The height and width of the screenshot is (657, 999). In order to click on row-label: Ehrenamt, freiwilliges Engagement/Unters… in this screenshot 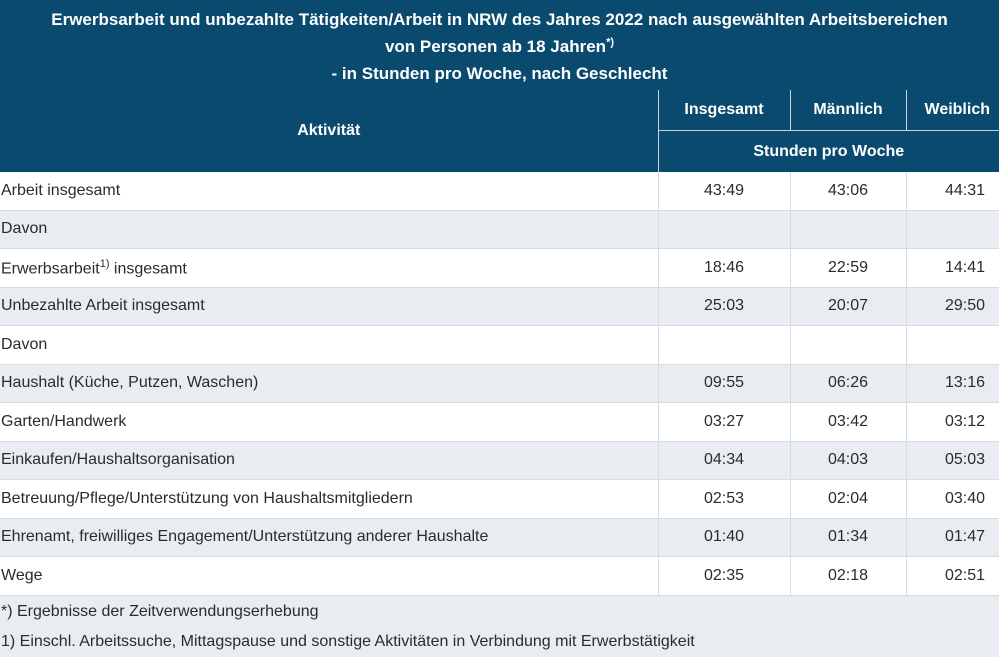, I will do `click(329, 537)`.